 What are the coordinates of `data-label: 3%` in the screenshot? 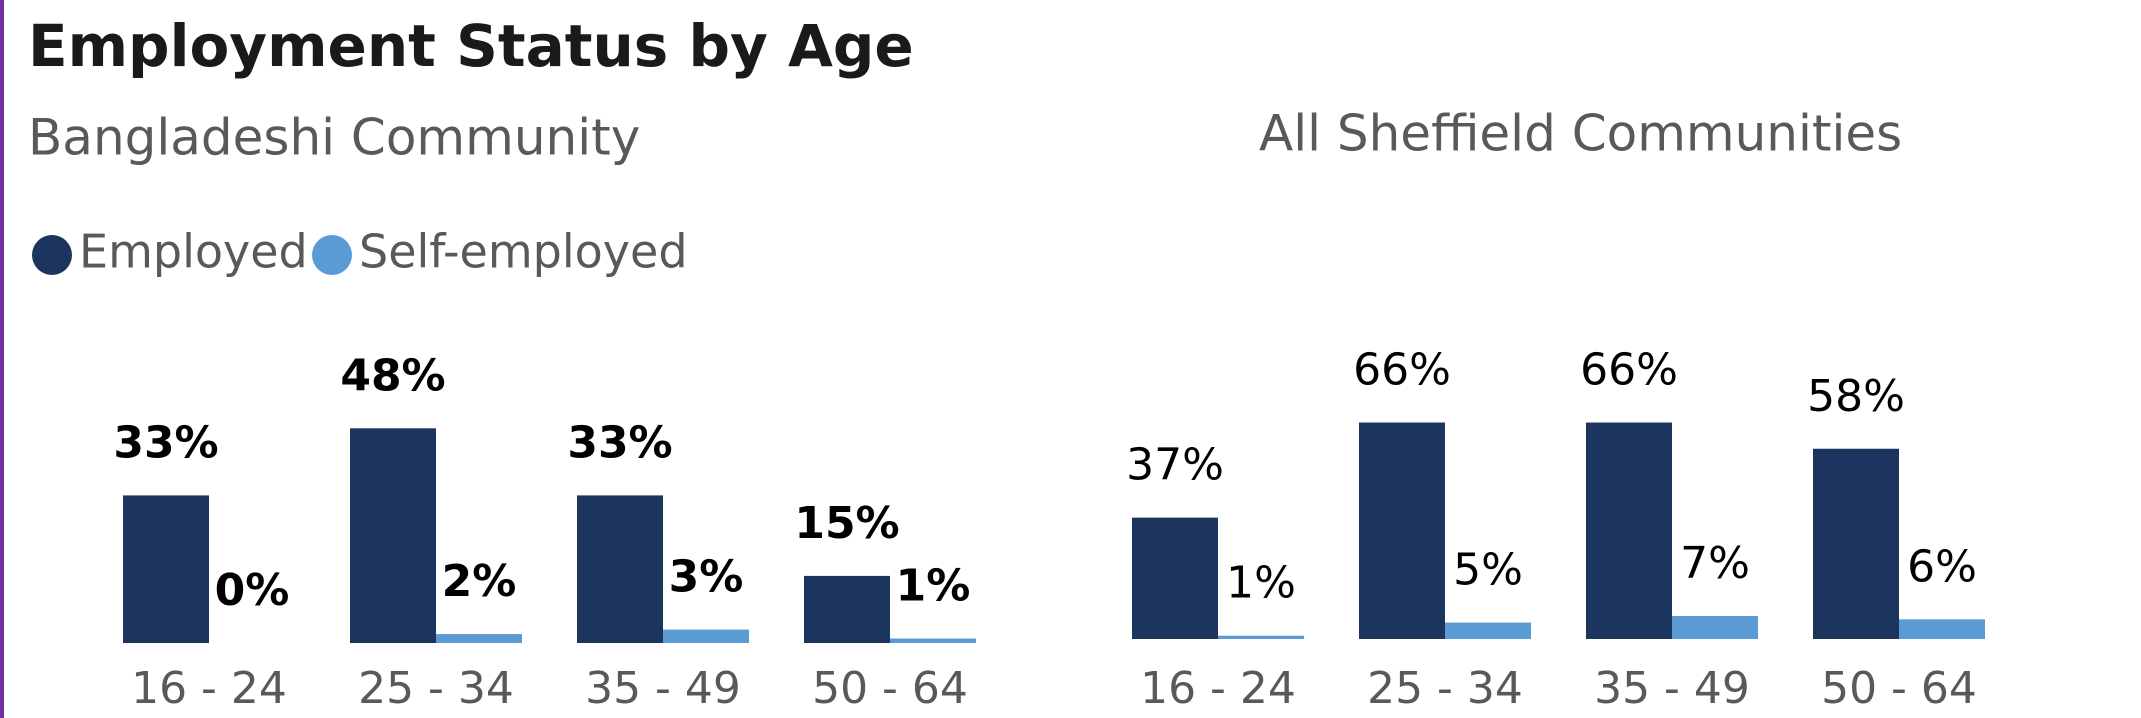 It's located at (706, 577).